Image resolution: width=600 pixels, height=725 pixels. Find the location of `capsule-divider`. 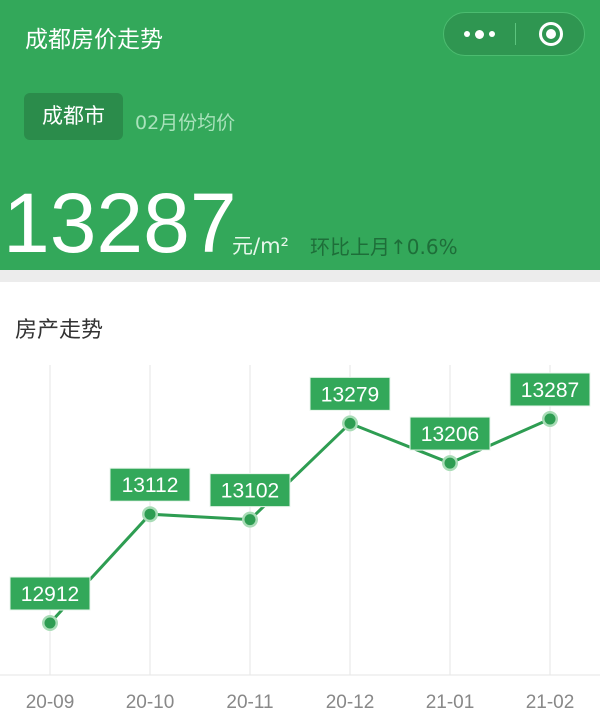

capsule-divider is located at coordinates (515, 34).